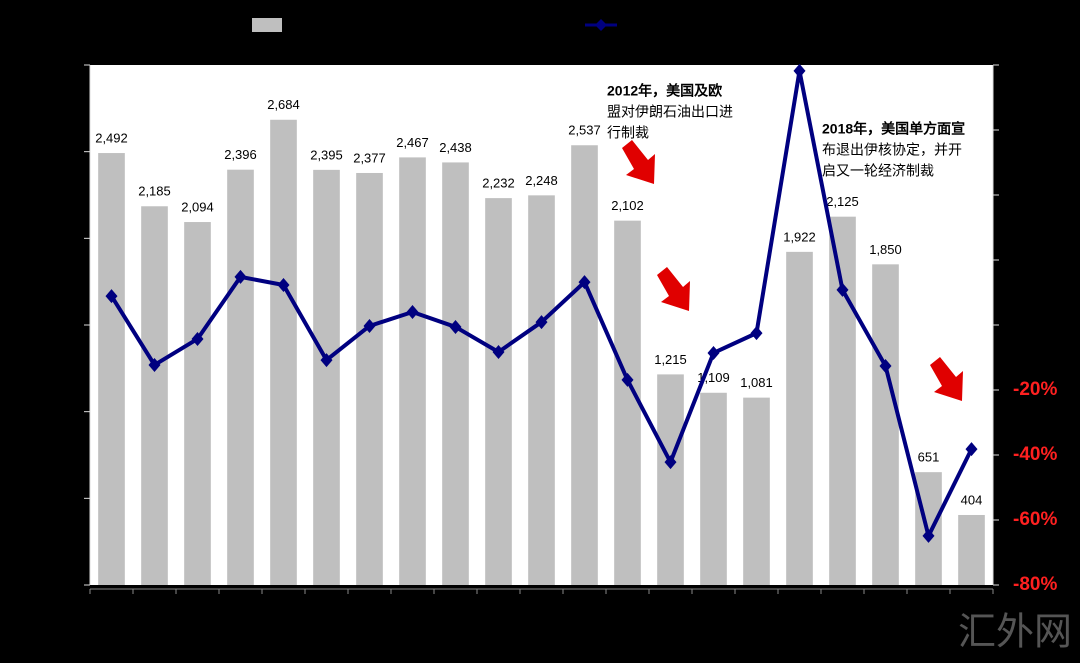  Describe the element at coordinates (64, 324) in the screenshot. I see `y-tick-label: 1500` at that location.